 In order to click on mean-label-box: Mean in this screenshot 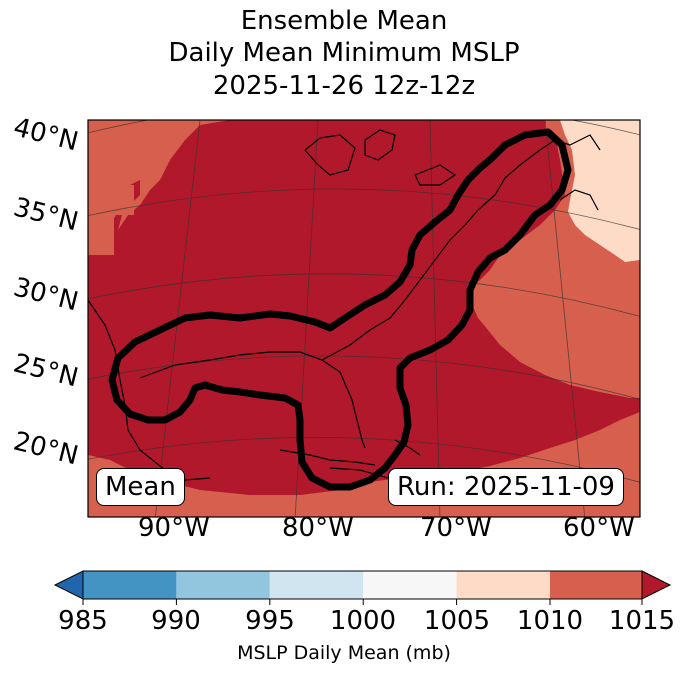, I will do `click(140, 487)`.